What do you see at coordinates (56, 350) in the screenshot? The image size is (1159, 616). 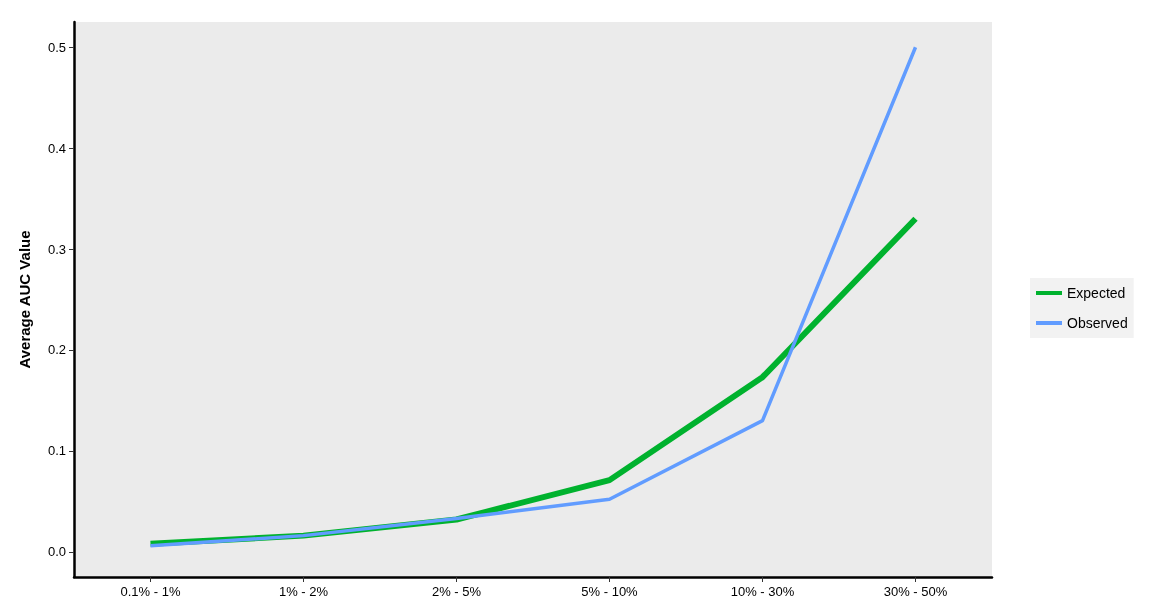 I see `y-tick-label: 0.2` at bounding box center [56, 350].